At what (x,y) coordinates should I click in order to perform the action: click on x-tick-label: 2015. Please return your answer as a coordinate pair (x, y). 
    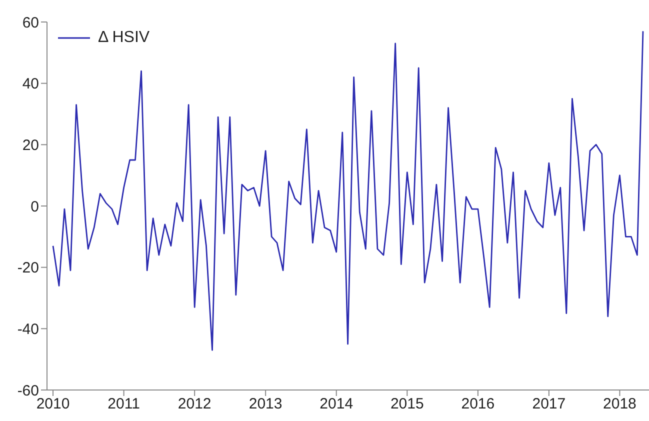
    Looking at the image, I should click on (407, 404).